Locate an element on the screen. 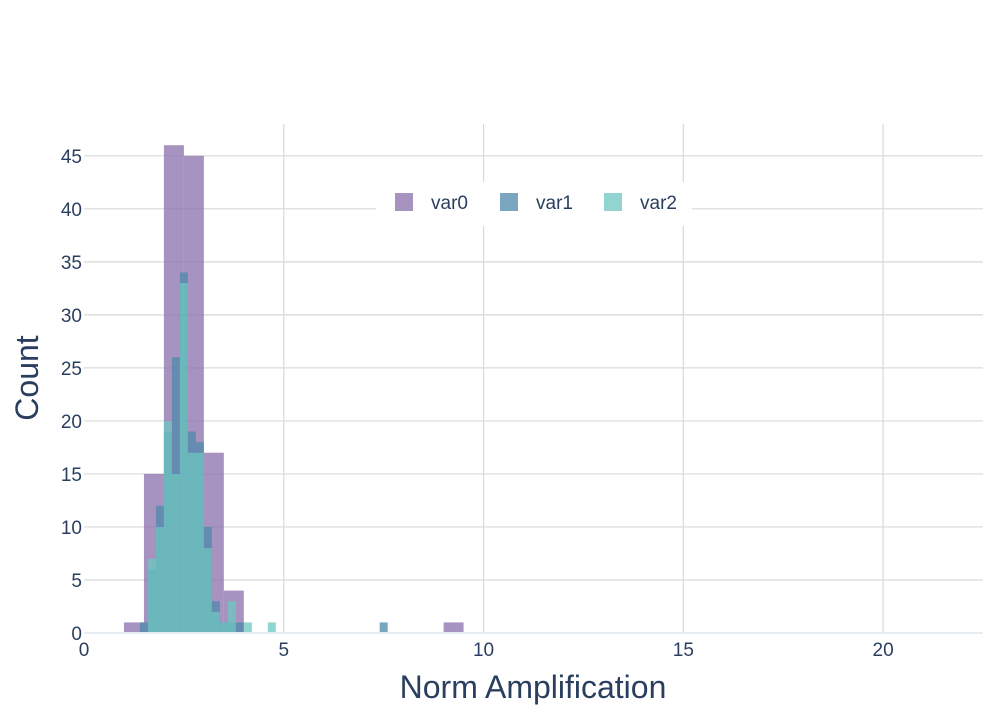 The width and height of the screenshot is (997, 717). y-tick-label: 10 is located at coordinates (71, 528).